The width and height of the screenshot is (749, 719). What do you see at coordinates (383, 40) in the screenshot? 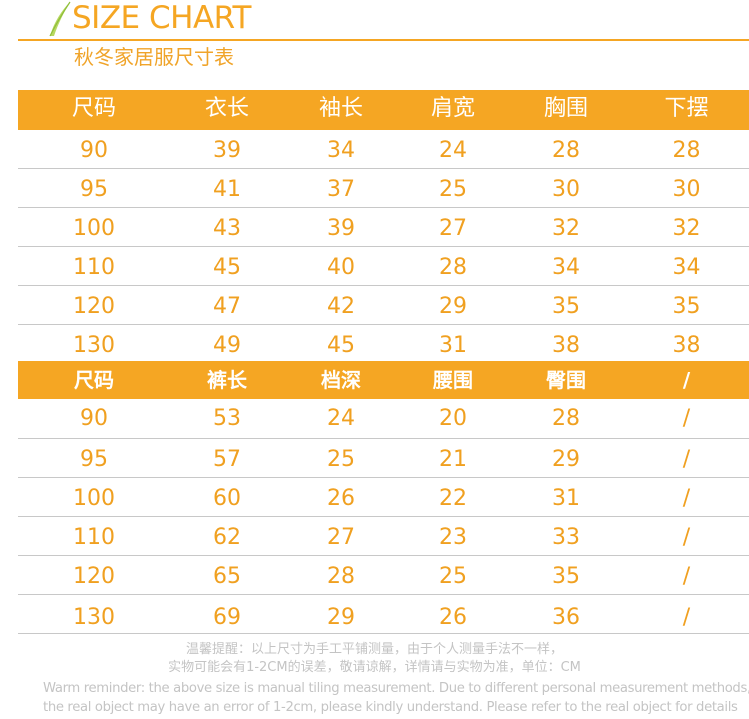
I see `title-divider` at bounding box center [383, 40].